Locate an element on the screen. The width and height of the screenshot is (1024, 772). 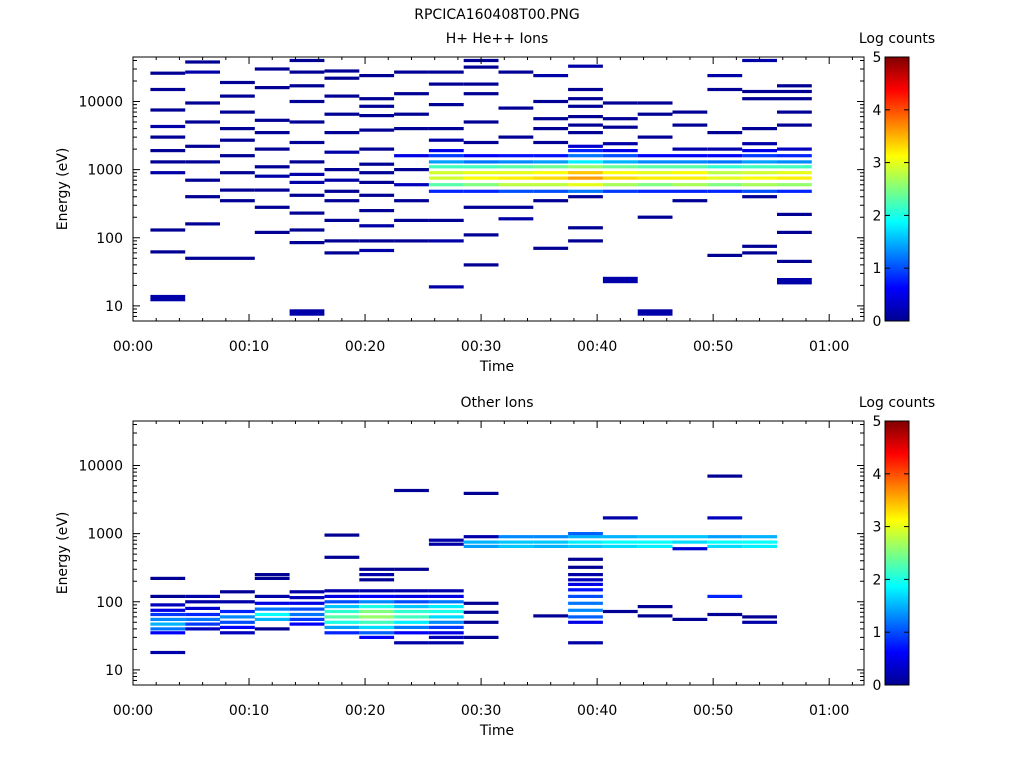
colorbar-tick-label: 0 is located at coordinates (877, 686).